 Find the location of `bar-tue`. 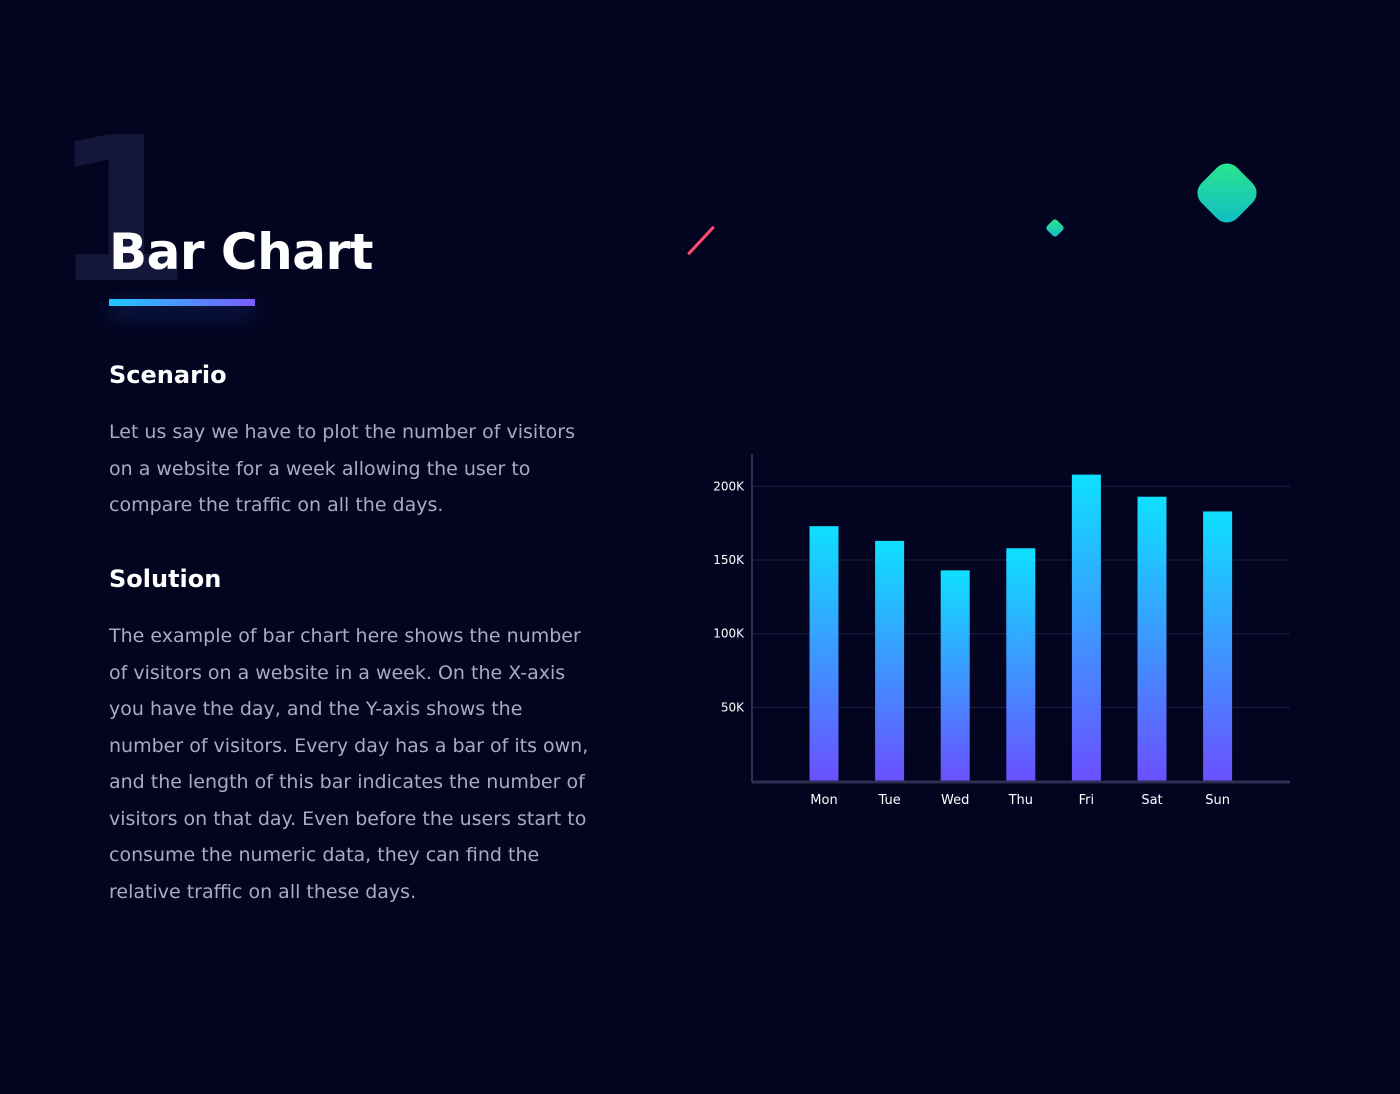

bar-tue is located at coordinates (890, 660).